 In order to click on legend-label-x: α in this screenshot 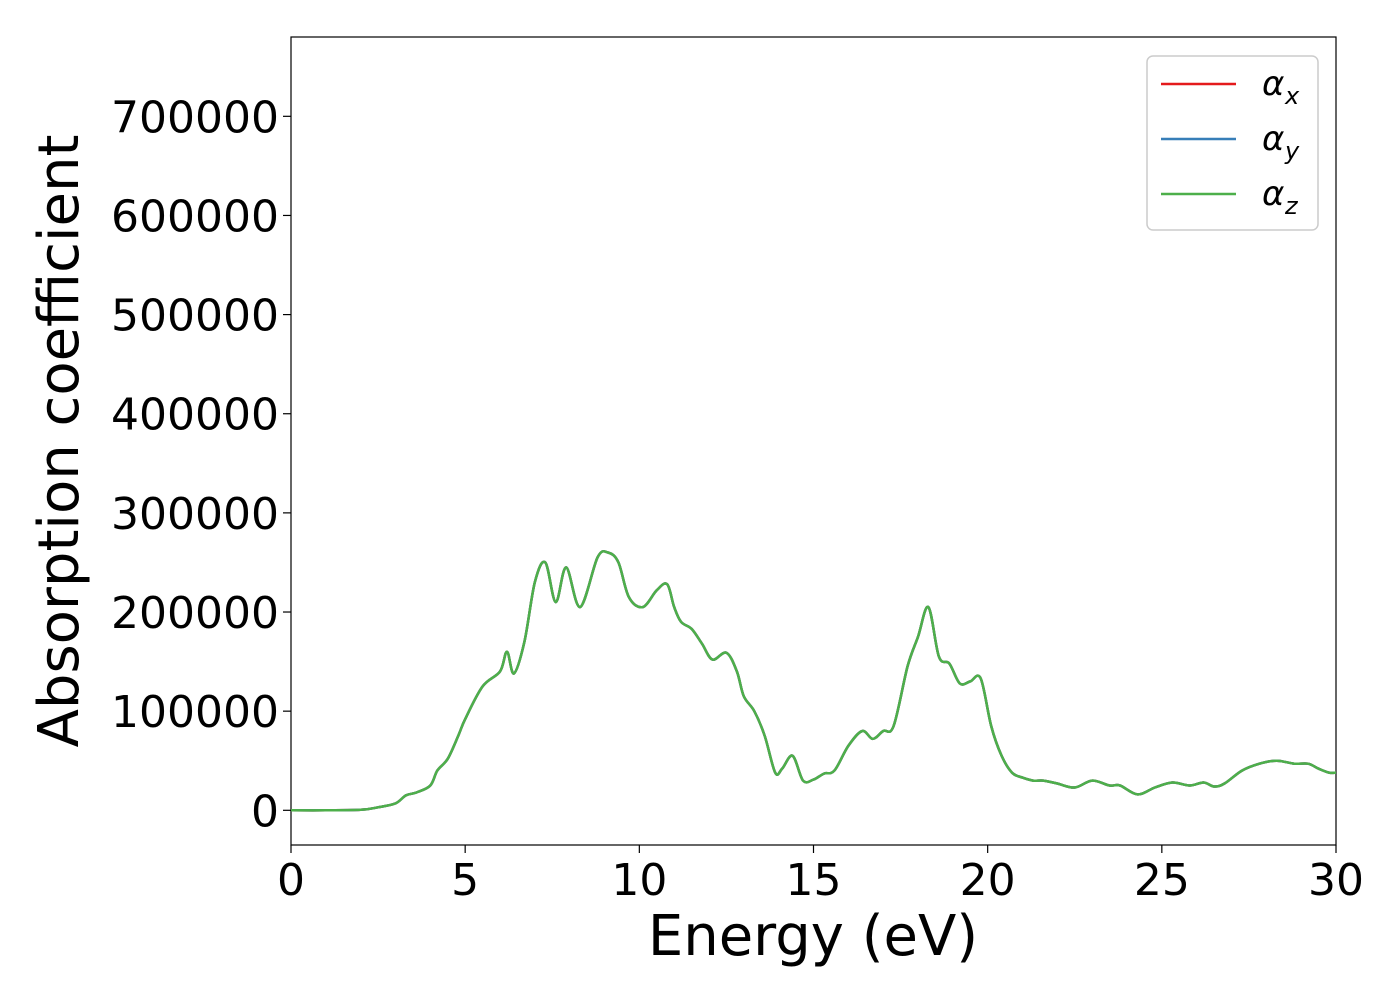, I will do `click(1273, 84)`.